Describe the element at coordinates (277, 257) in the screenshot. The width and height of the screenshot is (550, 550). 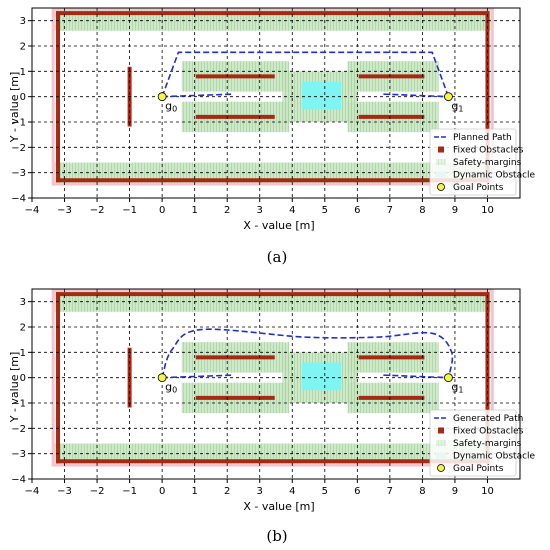
I see `caption-a: (a)` at that location.